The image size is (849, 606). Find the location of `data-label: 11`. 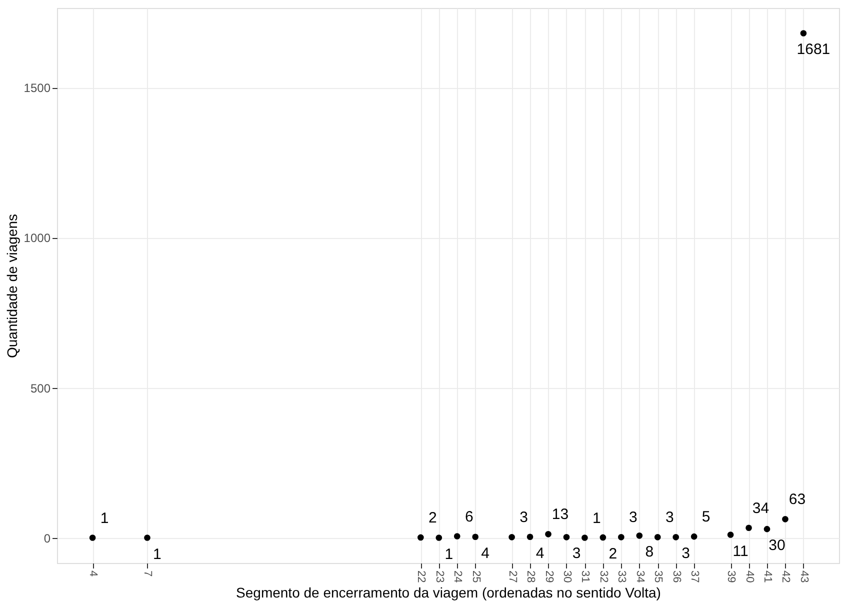

data-label: 11 is located at coordinates (740, 551).